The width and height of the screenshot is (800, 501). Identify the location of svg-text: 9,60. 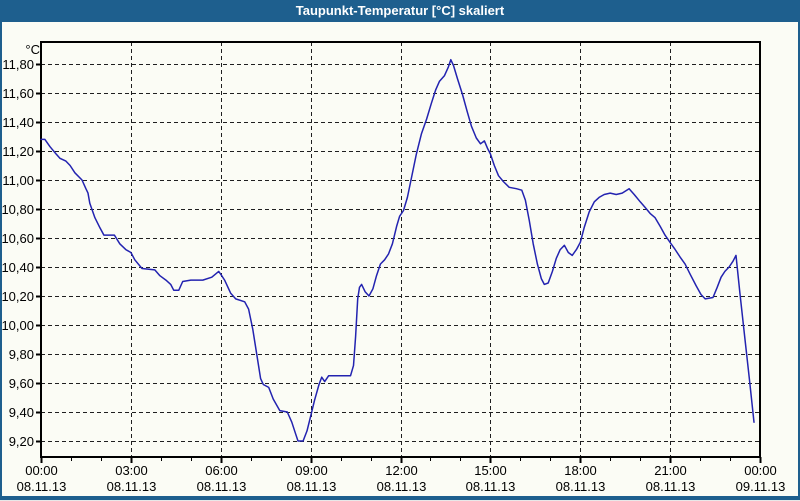
(21, 383).